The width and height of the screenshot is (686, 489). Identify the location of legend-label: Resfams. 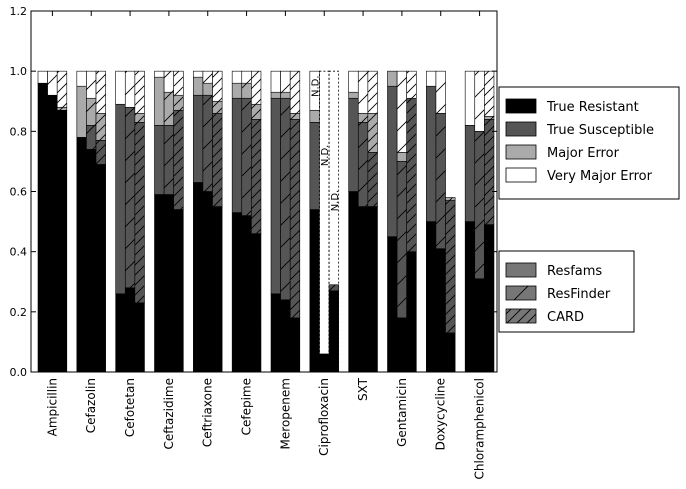
(574, 271).